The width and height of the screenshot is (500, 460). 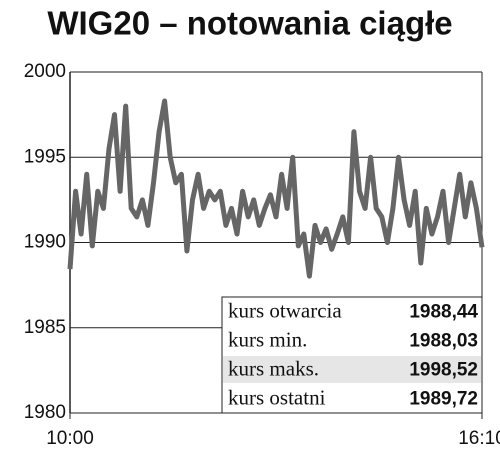 I want to click on x-tick-label: 16:10, so click(x=479, y=438).